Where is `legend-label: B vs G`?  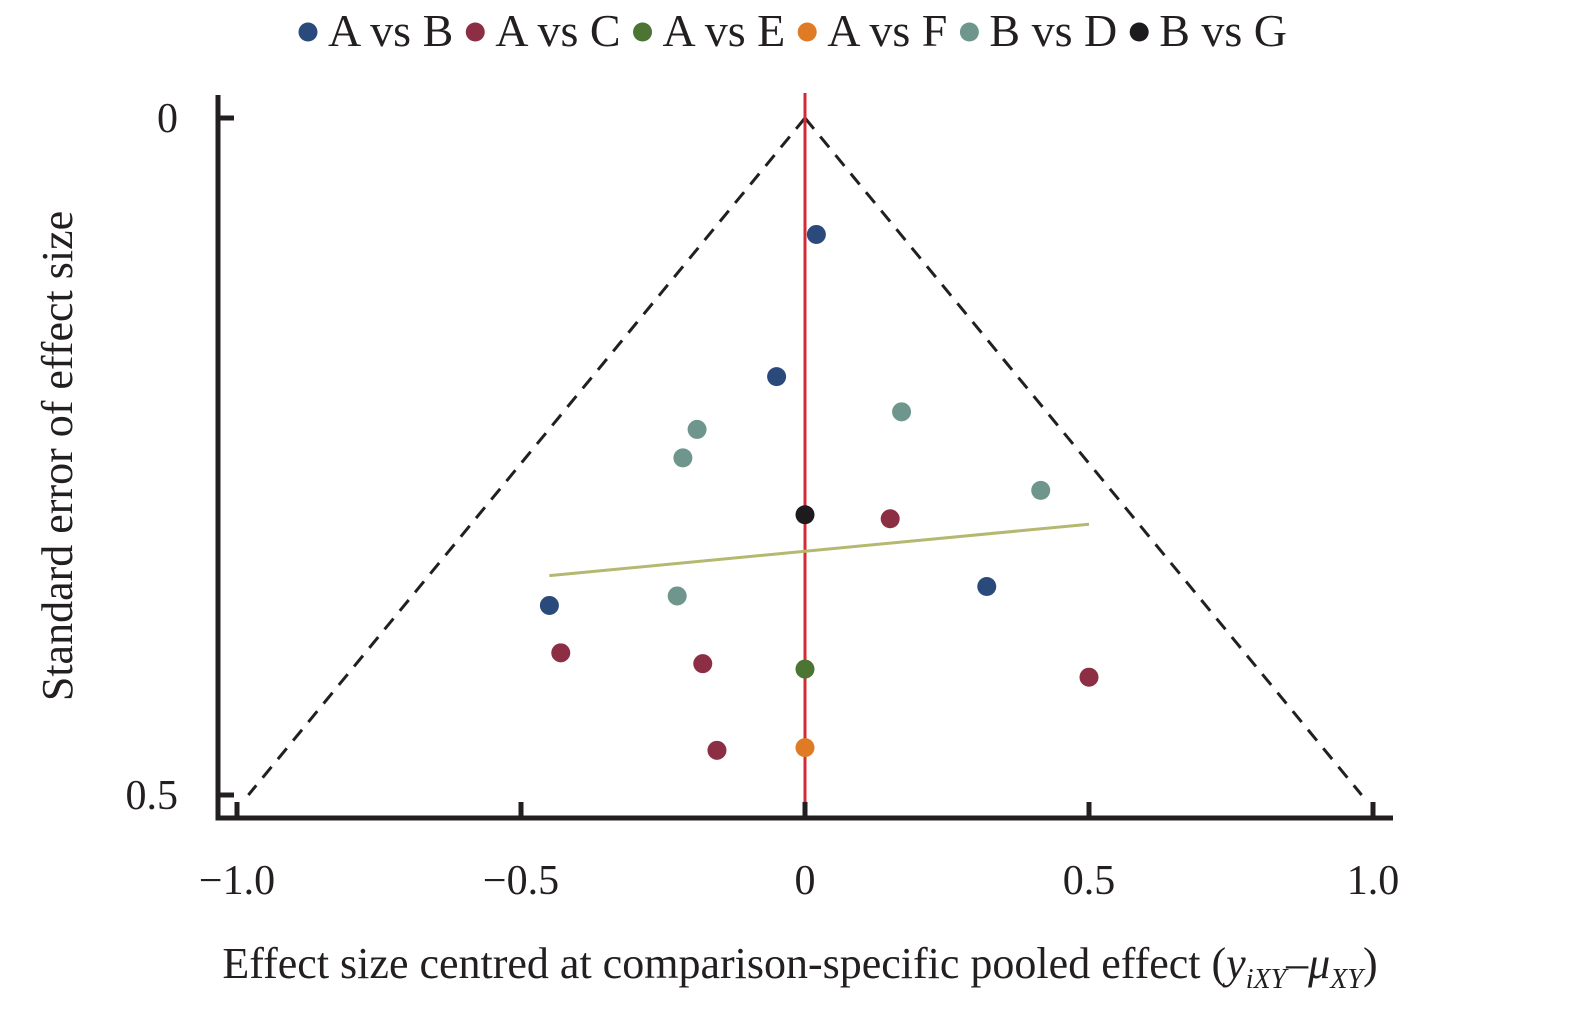
legend-label: B vs G is located at coordinates (1223, 30).